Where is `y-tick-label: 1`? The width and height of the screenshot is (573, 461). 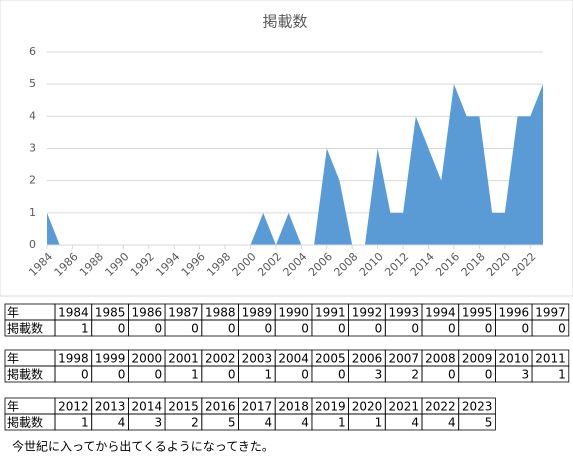 y-tick-label: 1 is located at coordinates (32, 212).